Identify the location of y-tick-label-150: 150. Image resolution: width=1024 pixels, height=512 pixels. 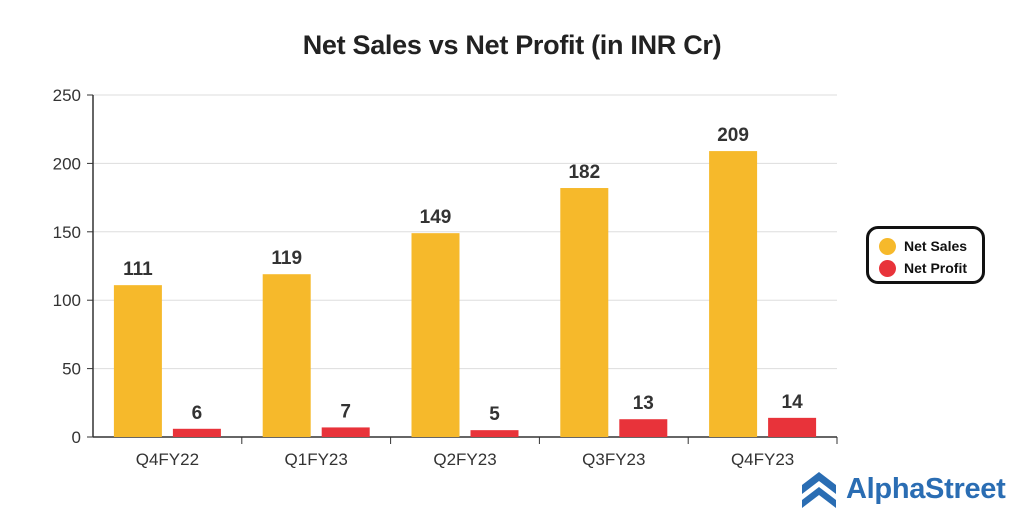
(67, 232).